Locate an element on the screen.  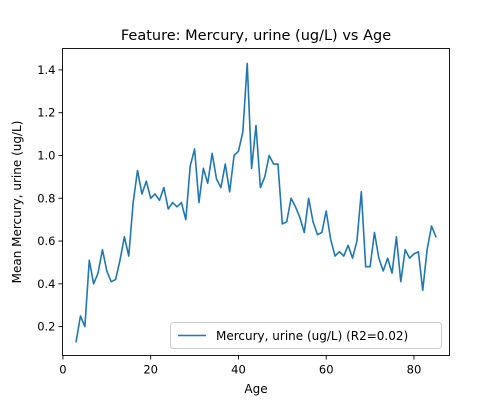
x-tick-label: 60 is located at coordinates (326, 370).